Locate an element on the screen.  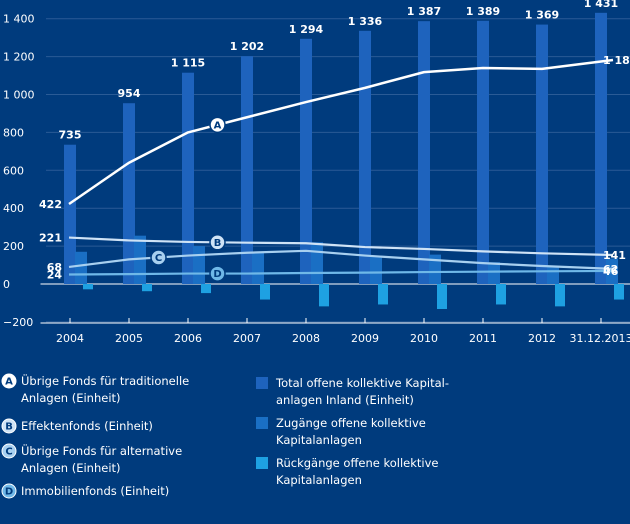
x-tick-label: 31.12.2013 is located at coordinates (600, 338).